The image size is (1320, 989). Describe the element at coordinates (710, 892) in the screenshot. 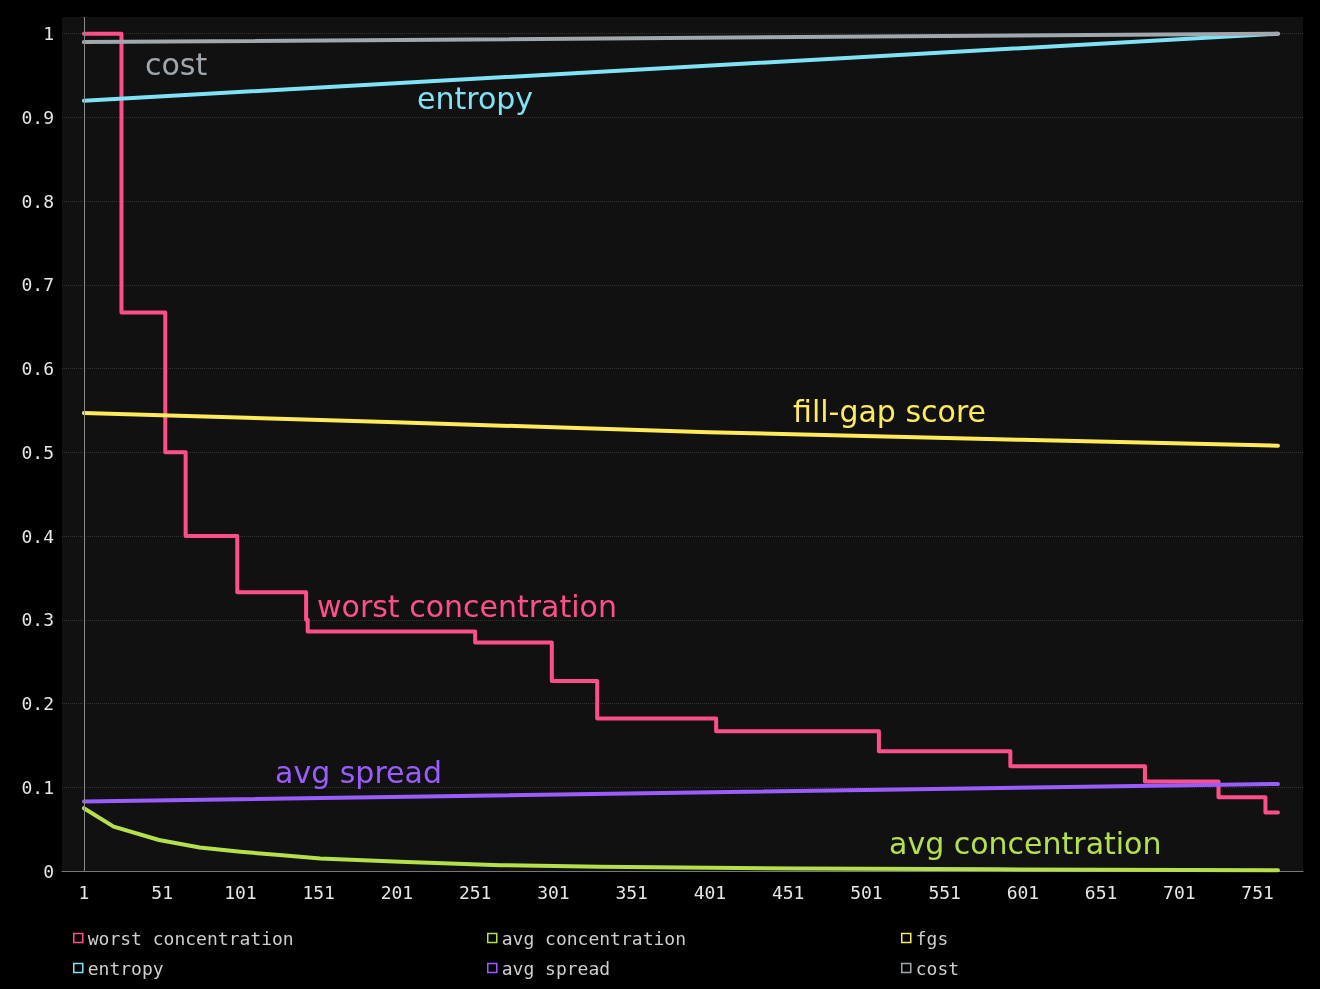

I see `x-tick-label: 401` at that location.